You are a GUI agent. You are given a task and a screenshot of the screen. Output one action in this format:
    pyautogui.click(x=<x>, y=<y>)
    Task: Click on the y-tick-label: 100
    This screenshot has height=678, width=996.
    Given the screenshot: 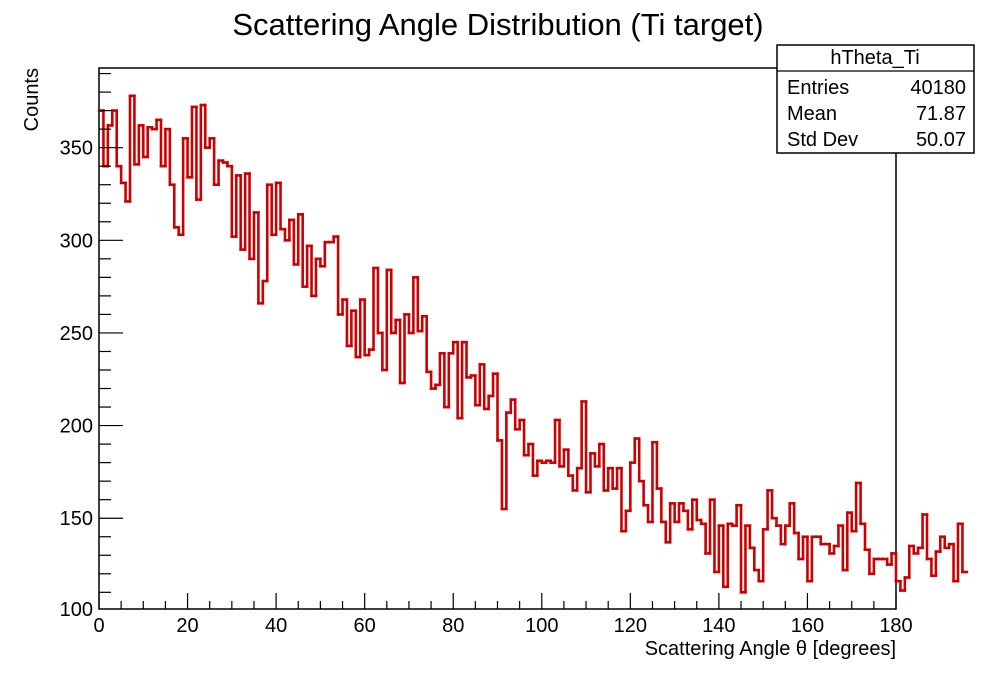 What is the action you would take?
    pyautogui.click(x=76, y=610)
    